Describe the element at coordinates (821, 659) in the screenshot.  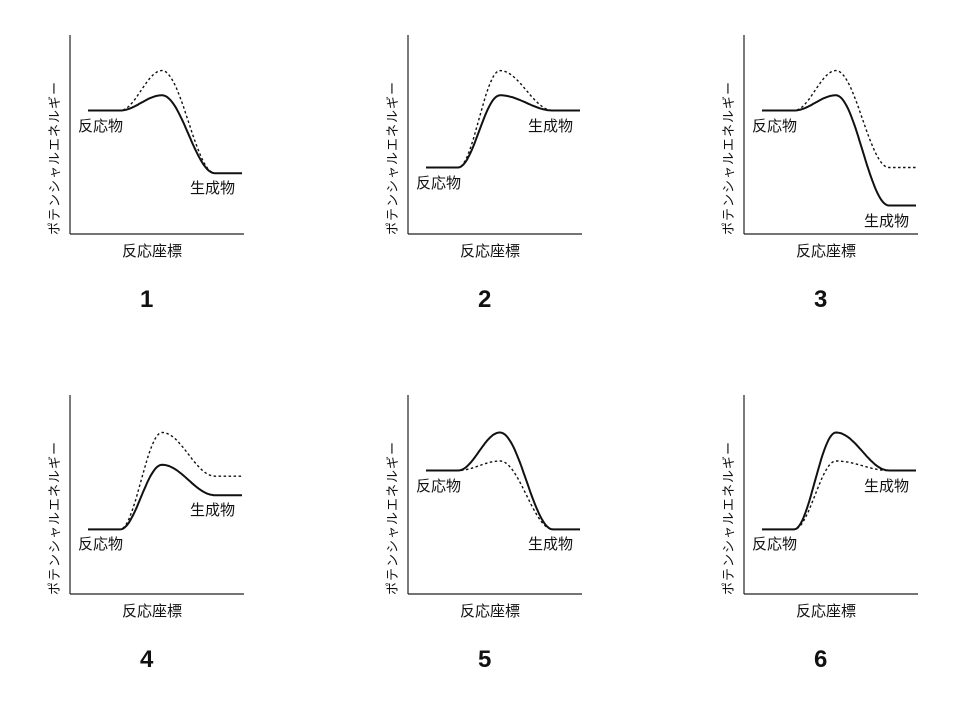
I see `diagram-number: 6` at that location.